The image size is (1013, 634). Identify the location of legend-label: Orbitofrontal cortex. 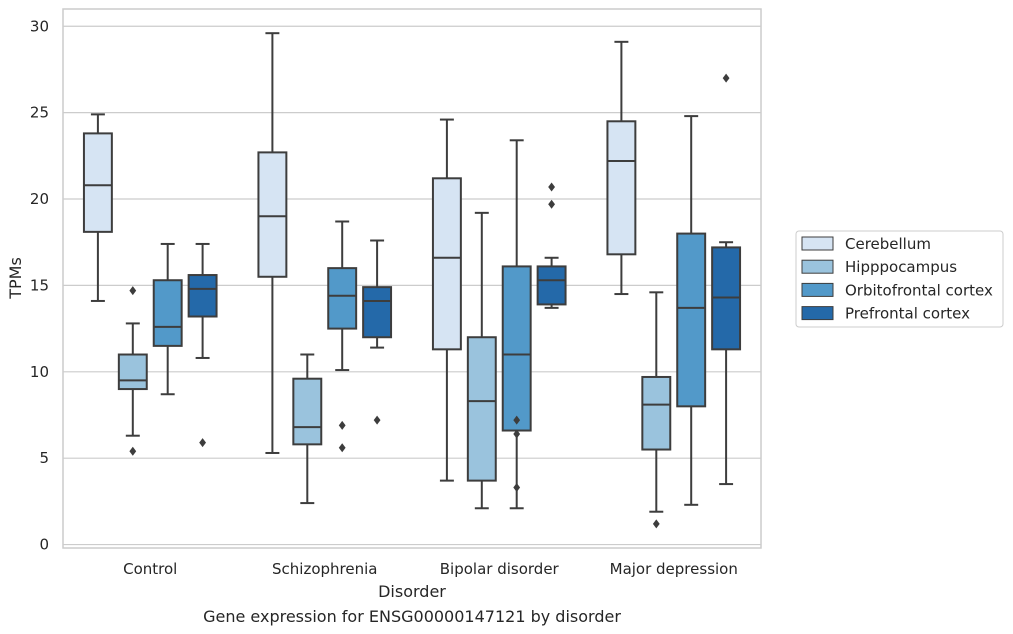
(919, 290).